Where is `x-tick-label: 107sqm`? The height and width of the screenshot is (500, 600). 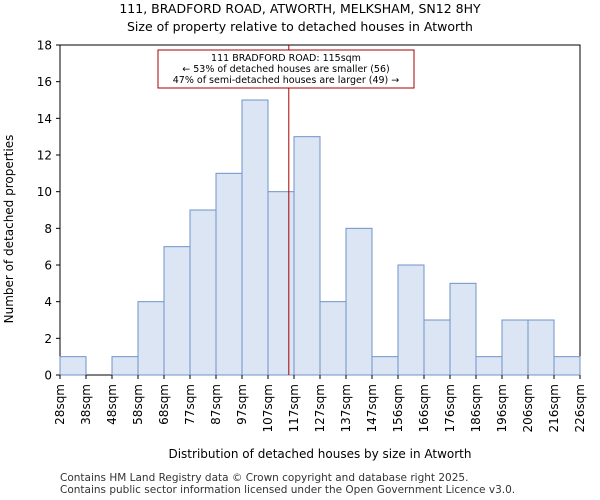 x-tick-label: 107sqm is located at coordinates (268, 408).